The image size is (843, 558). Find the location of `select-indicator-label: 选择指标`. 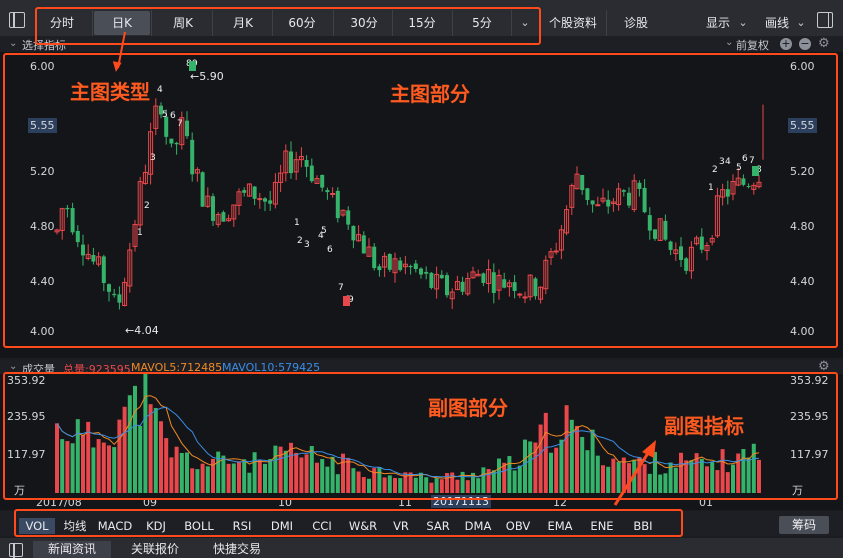

select-indicator-label: 选择指标 is located at coordinates (44, 45).